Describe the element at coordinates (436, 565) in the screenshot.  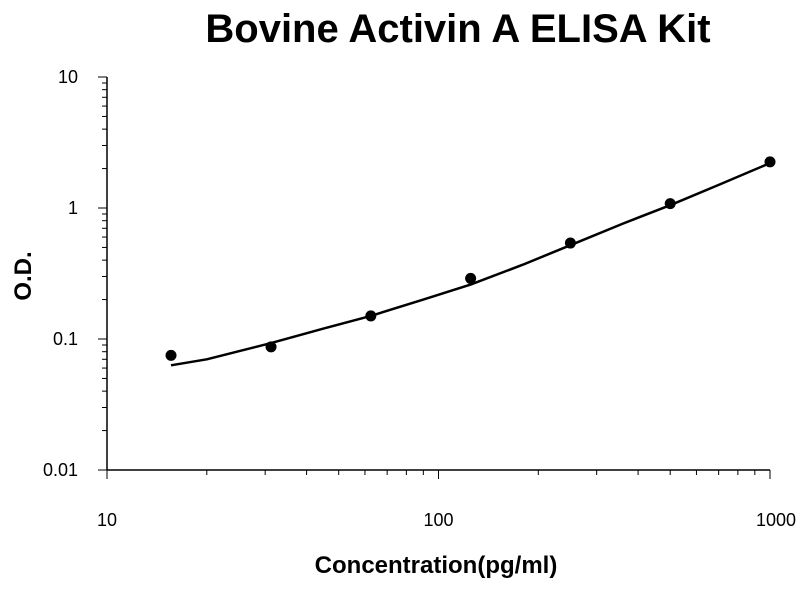
I see `x-axis-label: Concentration(pg/ml)` at that location.